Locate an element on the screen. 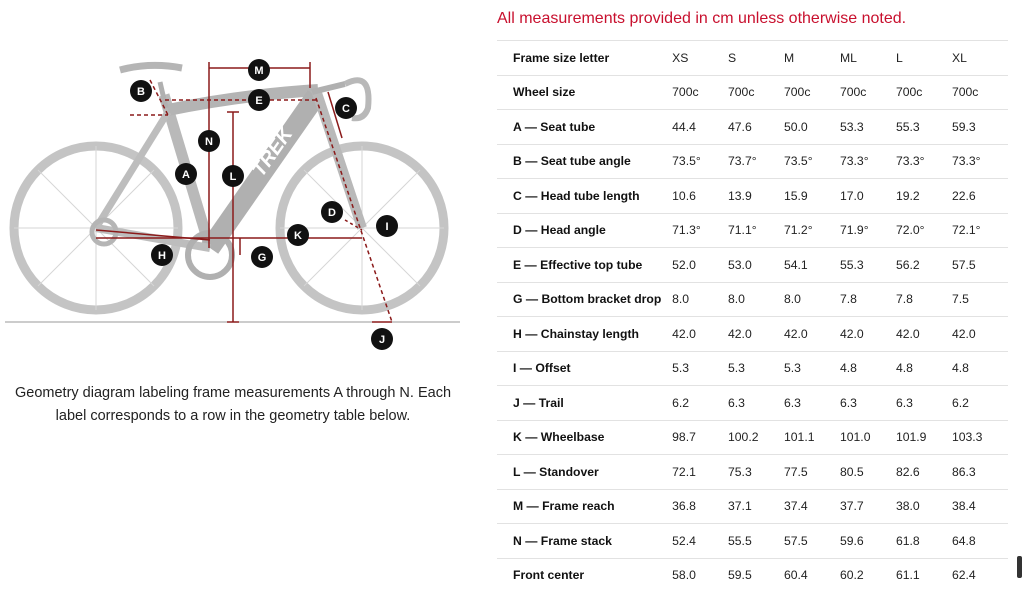 Image resolution: width=1024 pixels, height=595 pixels. table-row: Front center 58.0 59.5 60.4 60.2 61.1 62.4 is located at coordinates (752, 575).